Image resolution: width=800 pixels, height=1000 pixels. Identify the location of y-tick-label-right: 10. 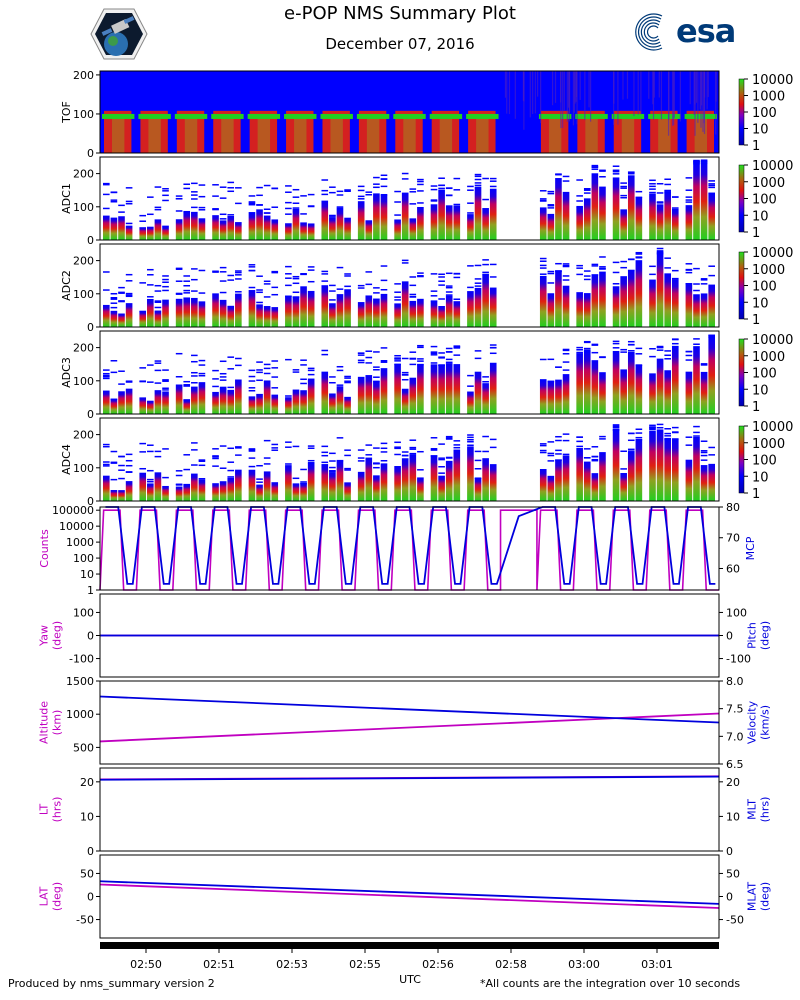
(733, 816).